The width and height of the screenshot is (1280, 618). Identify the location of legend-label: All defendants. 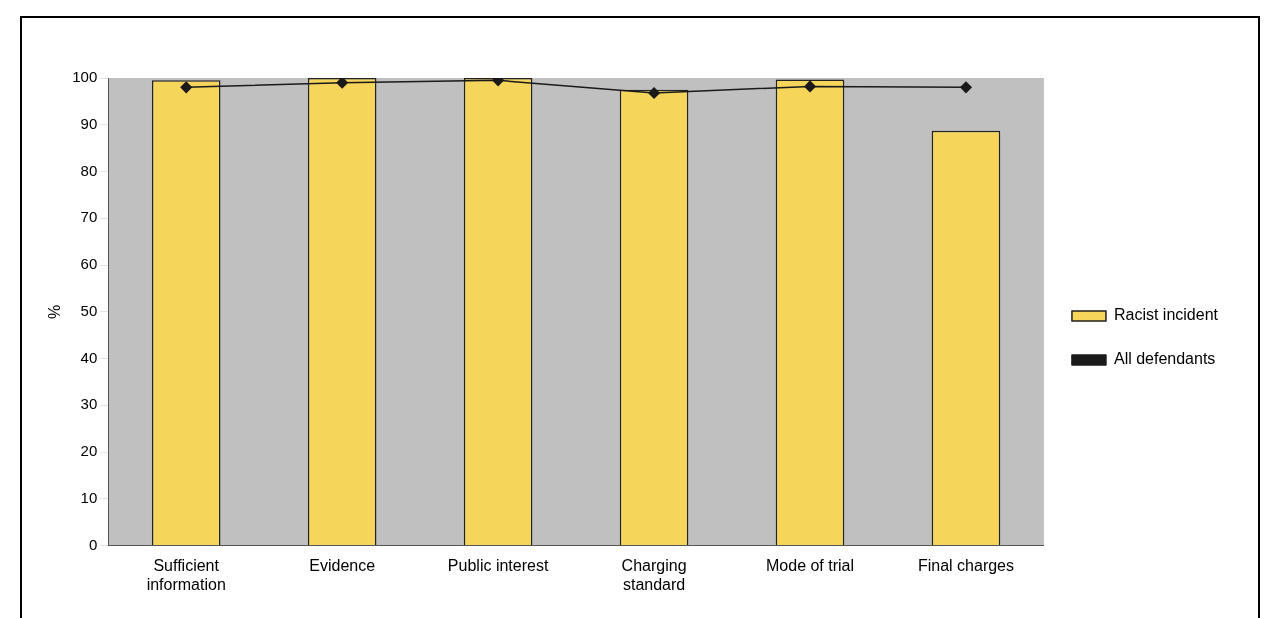
(1164, 359).